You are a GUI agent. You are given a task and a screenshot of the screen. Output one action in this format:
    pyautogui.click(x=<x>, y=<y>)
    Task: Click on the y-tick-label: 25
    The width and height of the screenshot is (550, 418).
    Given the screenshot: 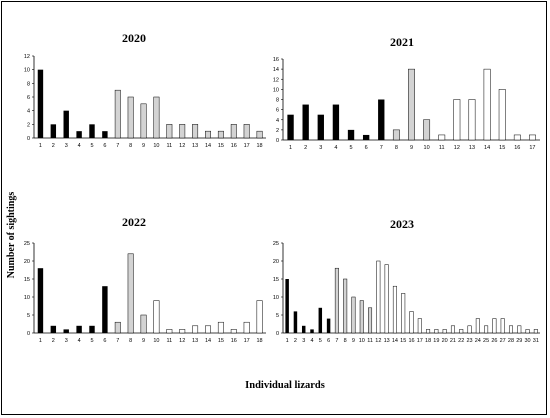 What is the action you would take?
    pyautogui.click(x=276, y=244)
    